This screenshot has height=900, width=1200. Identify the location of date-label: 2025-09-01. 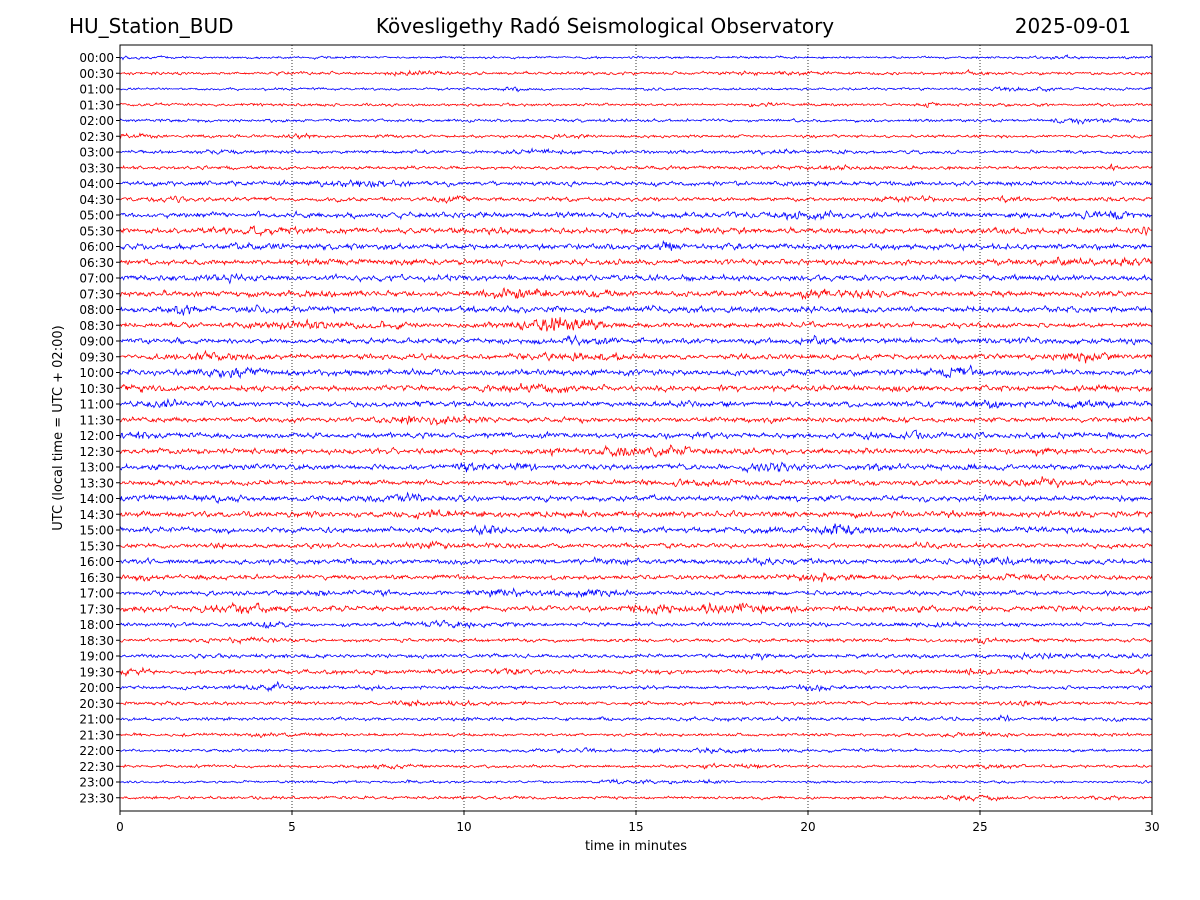
(1072, 26).